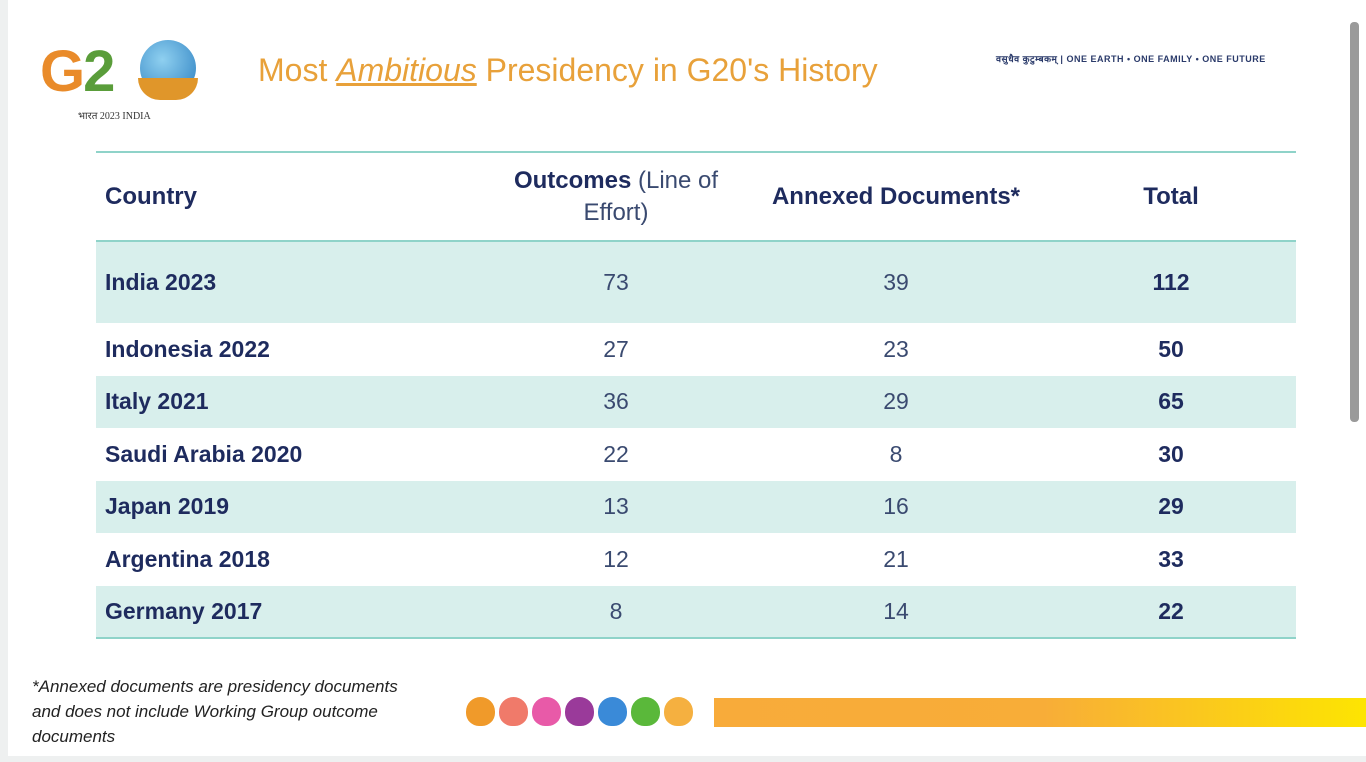  Describe the element at coordinates (896, 610) in the screenshot. I see `cell-annexed: 14` at that location.